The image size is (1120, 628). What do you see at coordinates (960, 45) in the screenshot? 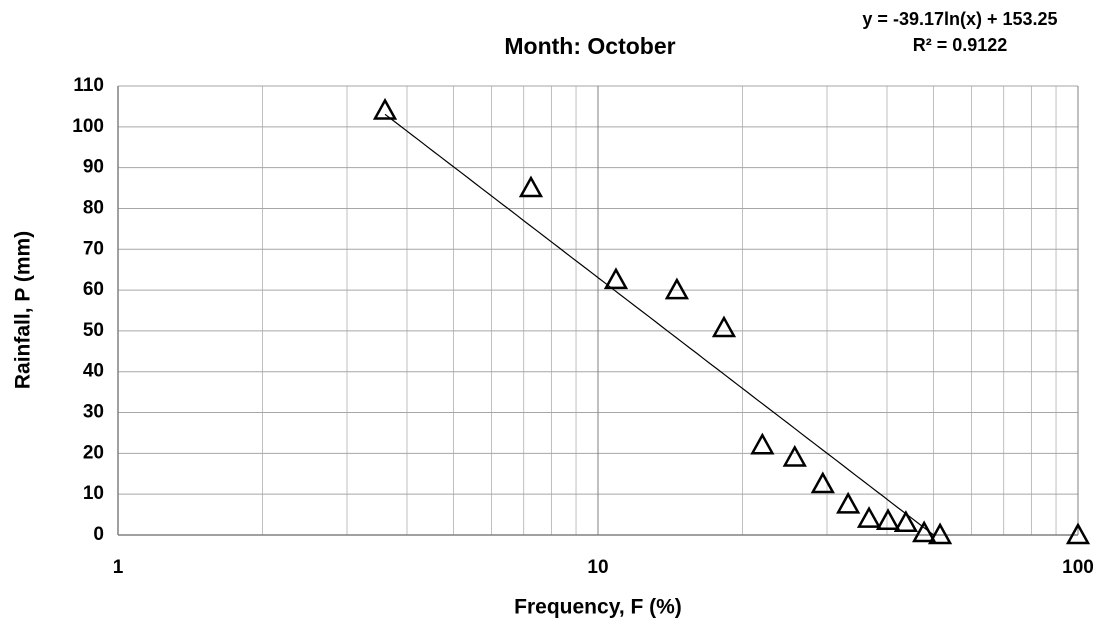
I see `trend-r2: R² = 0.9122` at bounding box center [960, 45].